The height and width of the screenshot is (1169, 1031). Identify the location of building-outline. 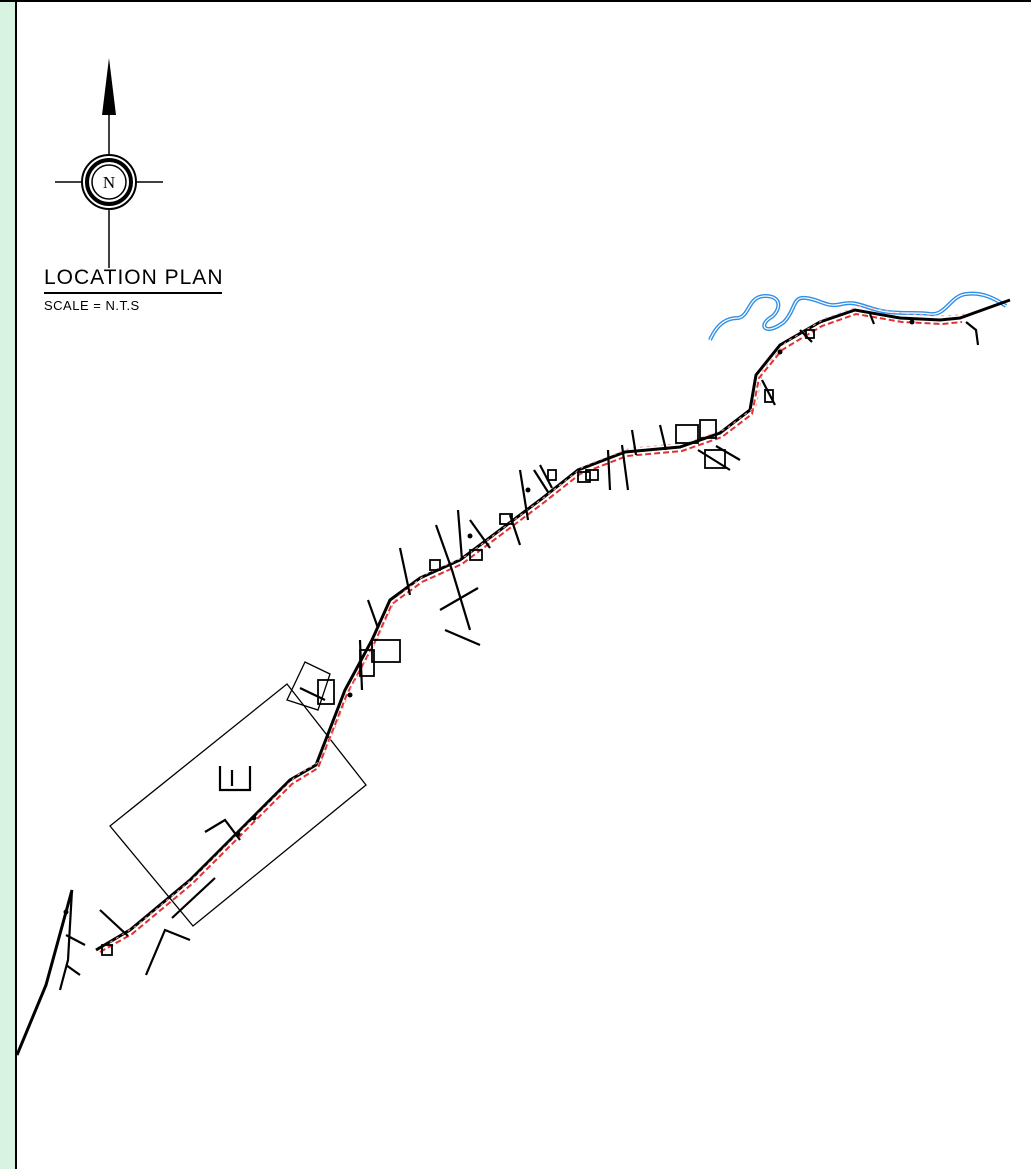
(308, 686).